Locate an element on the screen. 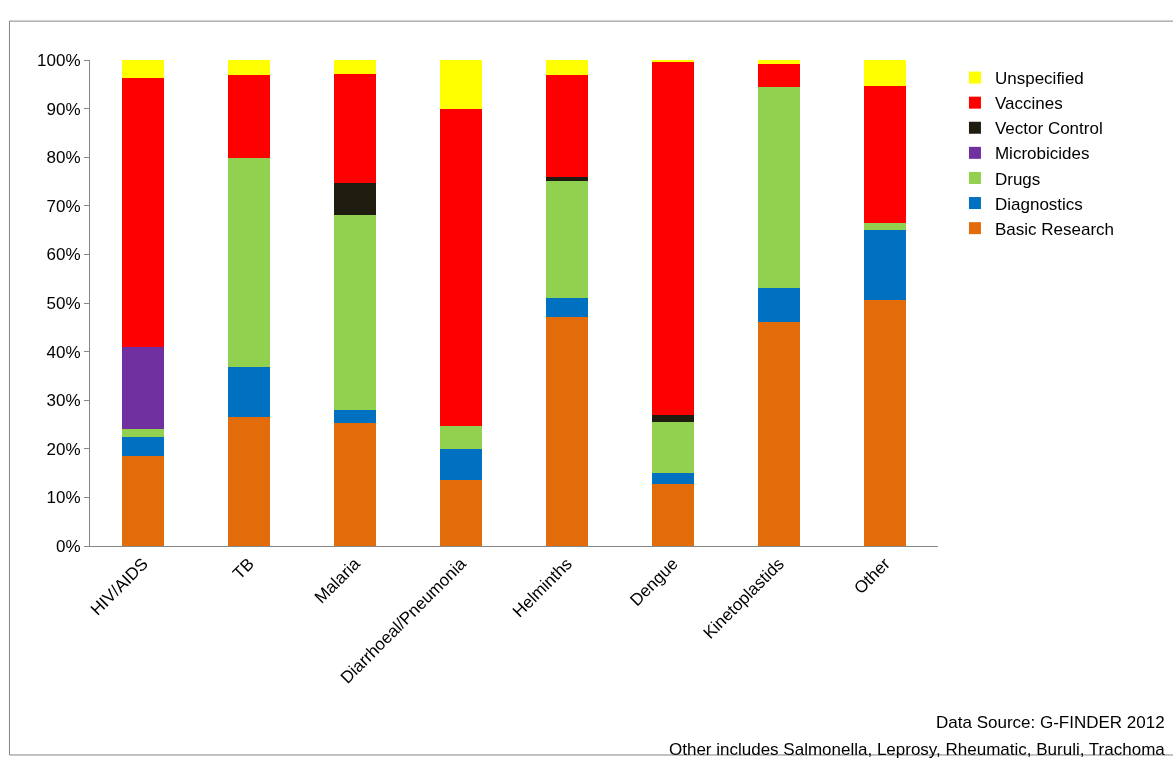  legend-label: Vector Control is located at coordinates (1048, 129).